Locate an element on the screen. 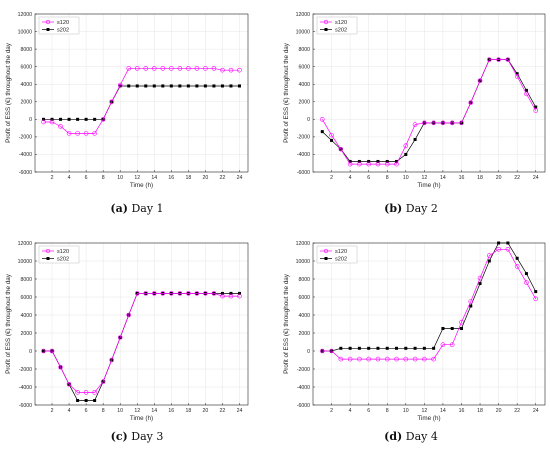 This screenshot has width=550, height=453. chart-1-xtick-4: 10 is located at coordinates (120, 178).